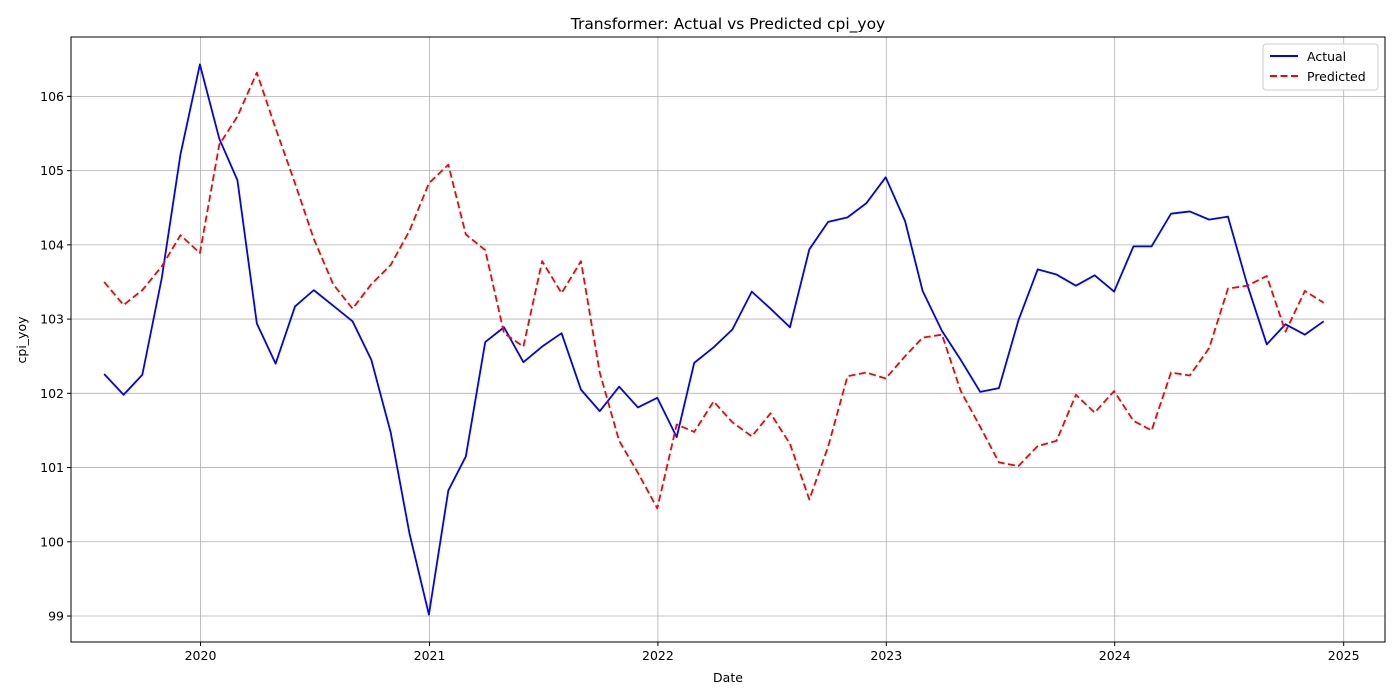 The image size is (1400, 700). Describe the element at coordinates (772, 652) in the screenshot. I see `x-axis-ticks: 2020 2021 2022 2023 2024 2025` at that location.